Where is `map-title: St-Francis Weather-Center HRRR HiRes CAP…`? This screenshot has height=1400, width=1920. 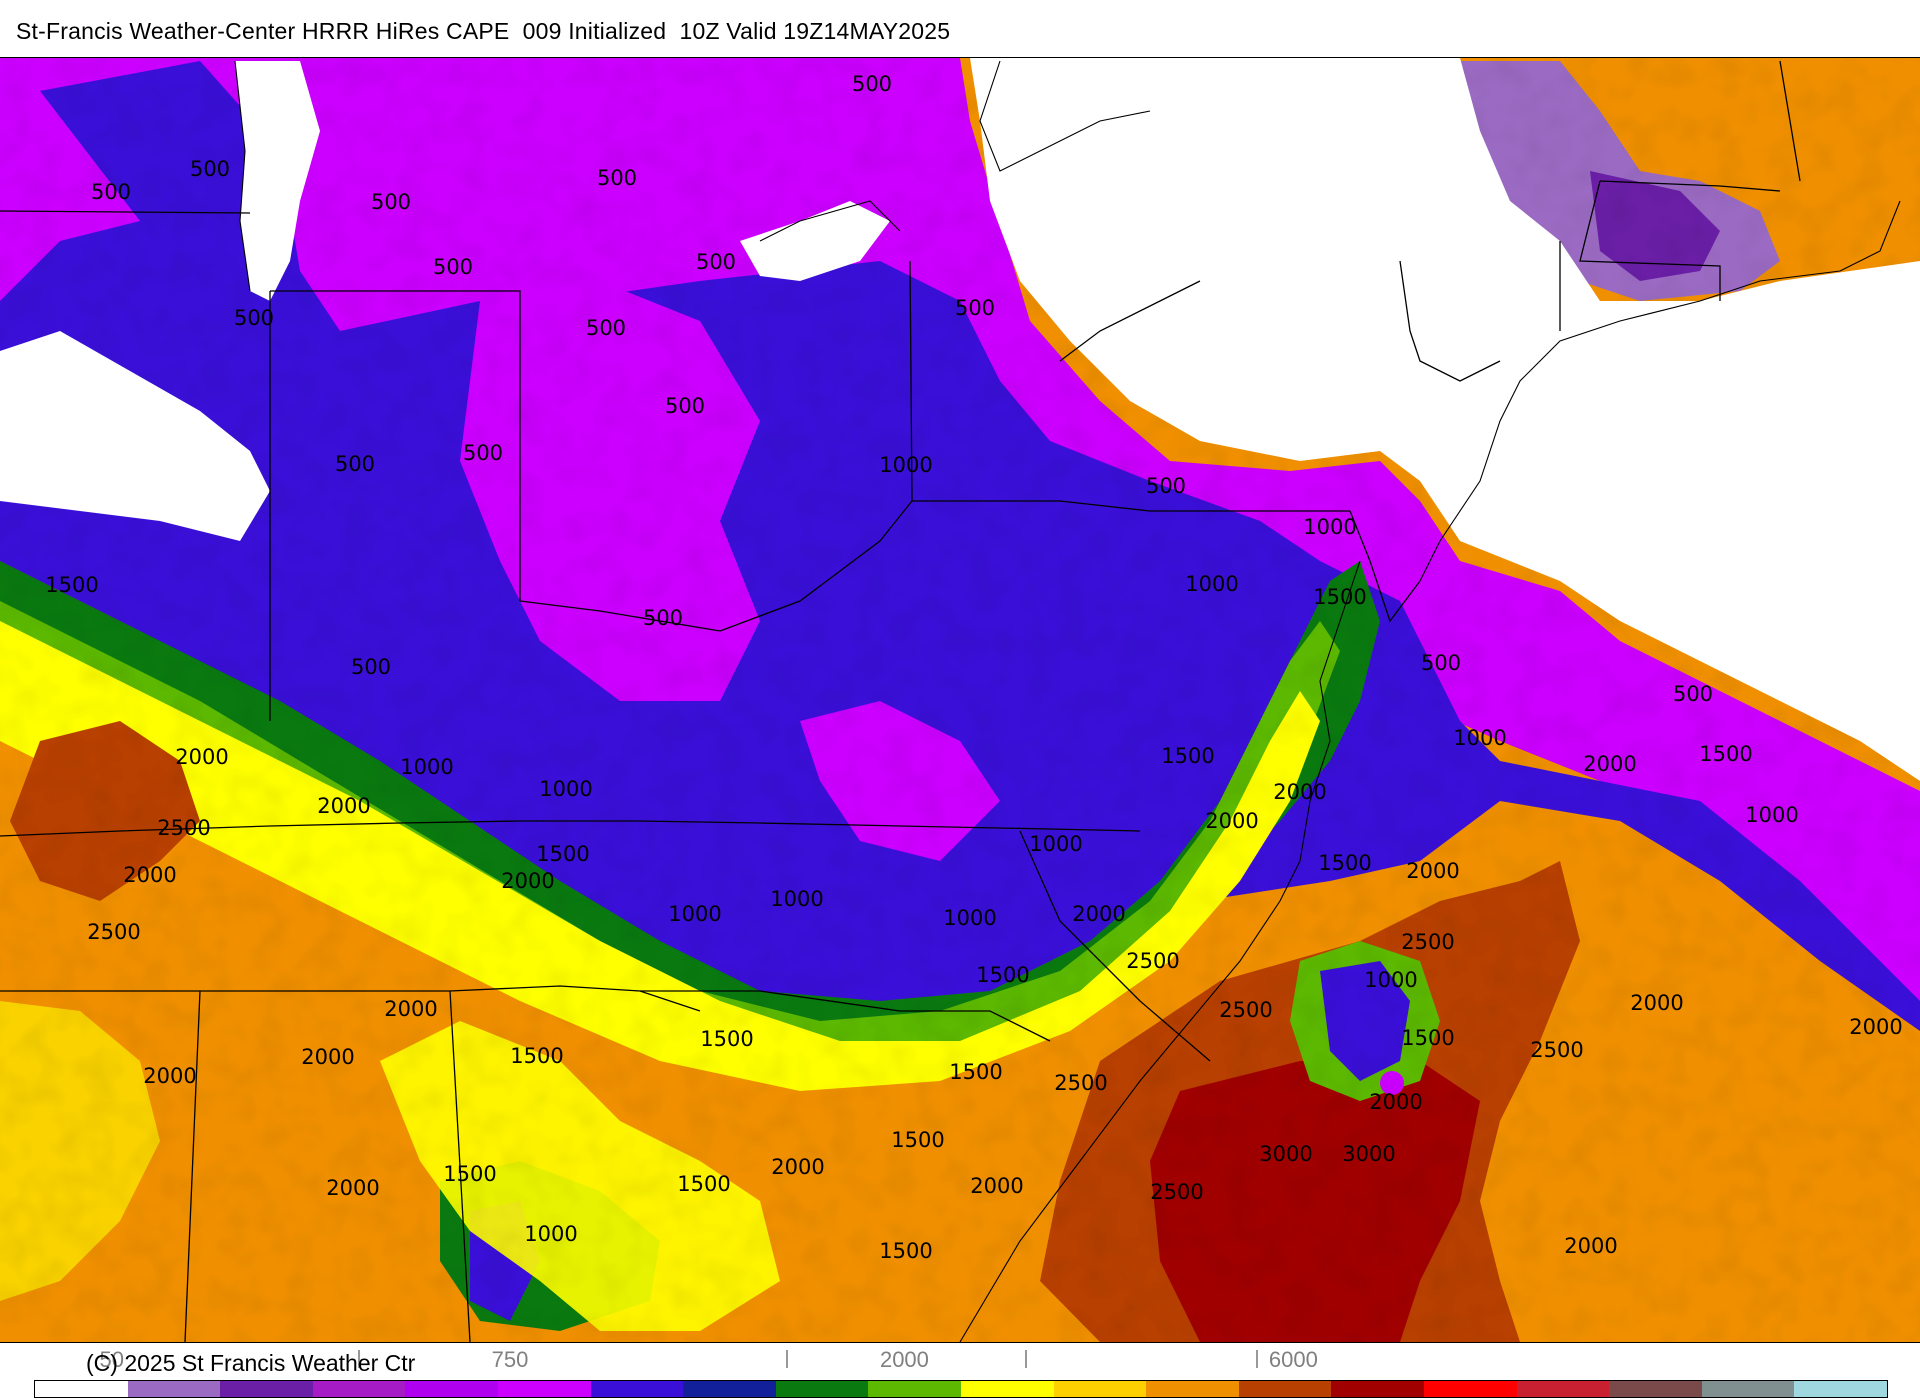 map-title: St-Francis Weather-Center HRRR HiRes CAP… is located at coordinates (483, 31).